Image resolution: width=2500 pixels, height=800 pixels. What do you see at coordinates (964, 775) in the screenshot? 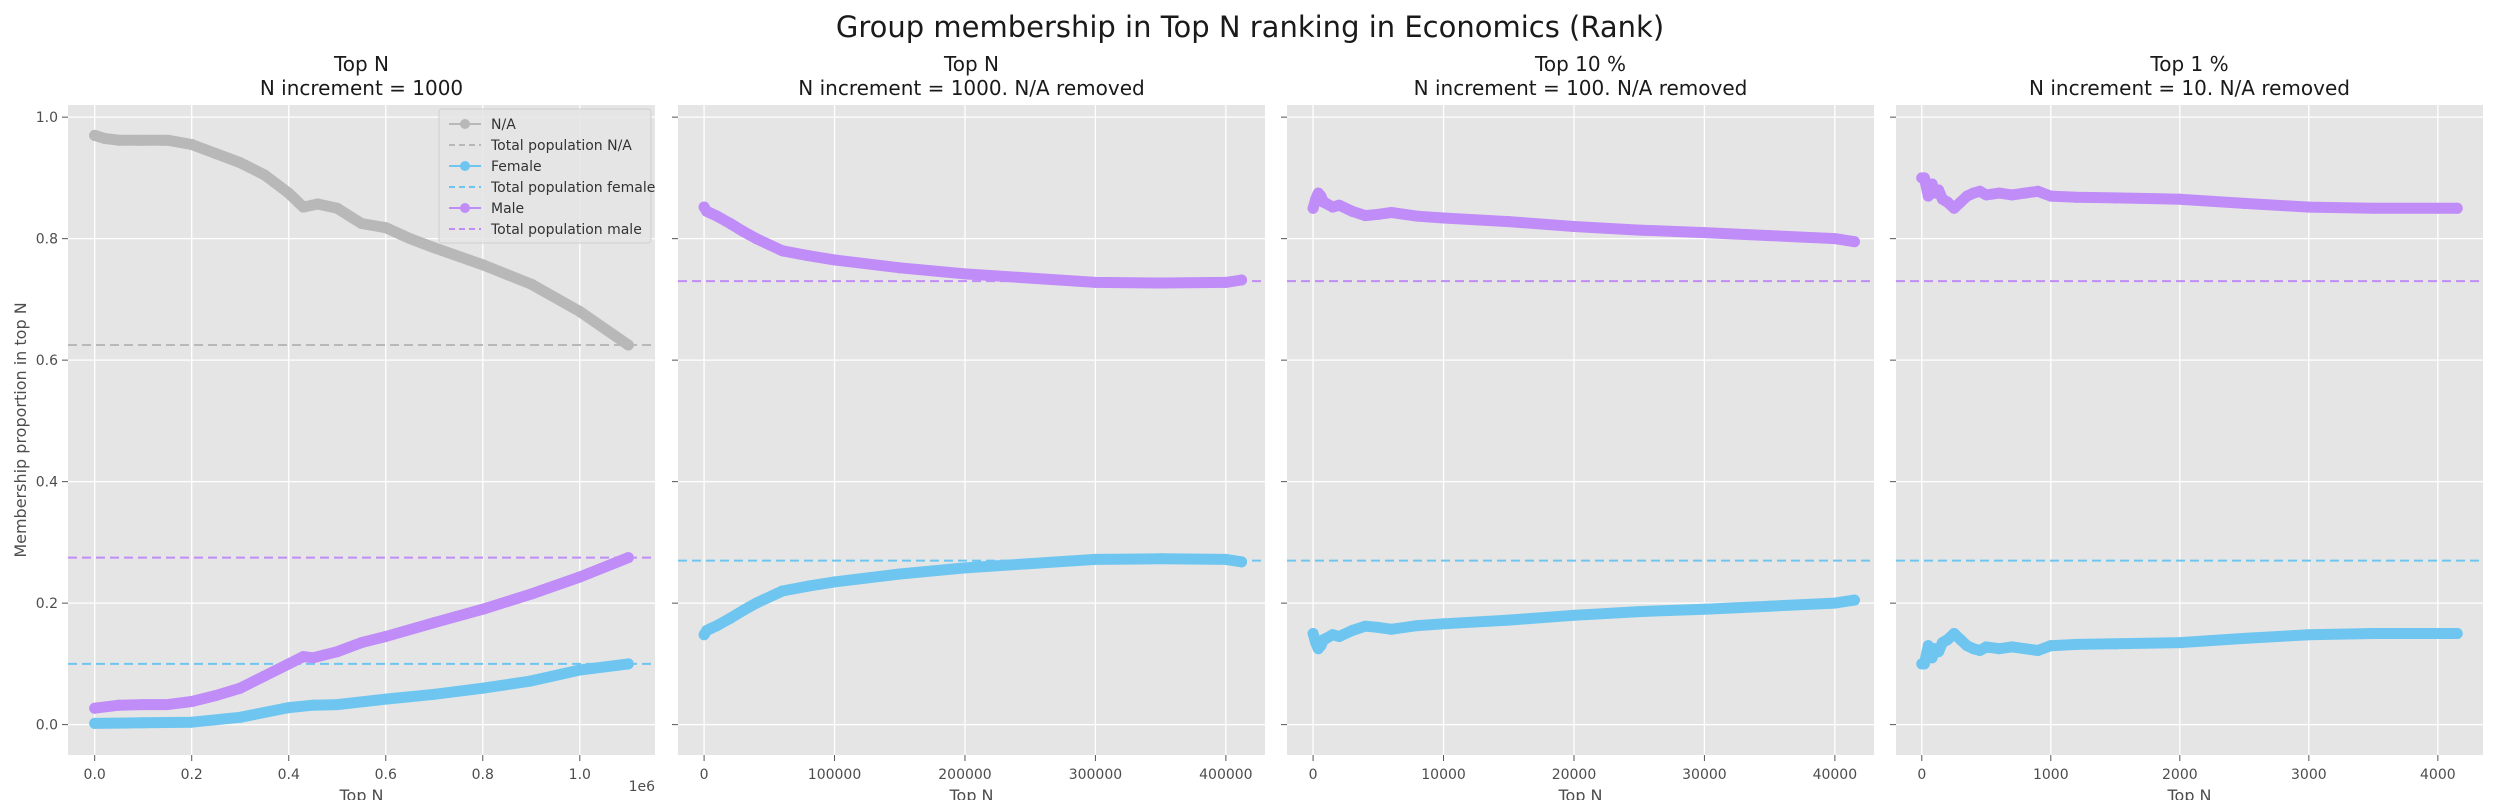
I see `x-tick-label: 200000` at bounding box center [964, 775].